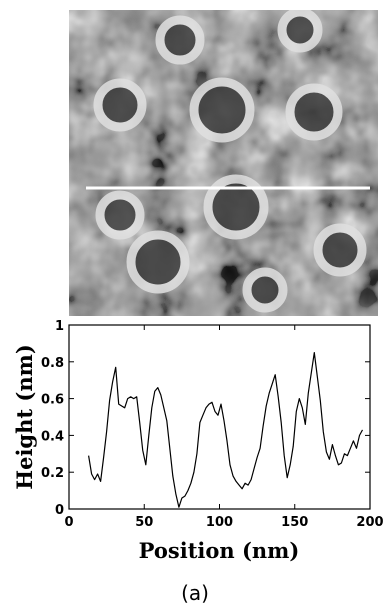  What do you see at coordinates (219, 522) in the screenshot?
I see `x-tick-label: 100` at bounding box center [219, 522].